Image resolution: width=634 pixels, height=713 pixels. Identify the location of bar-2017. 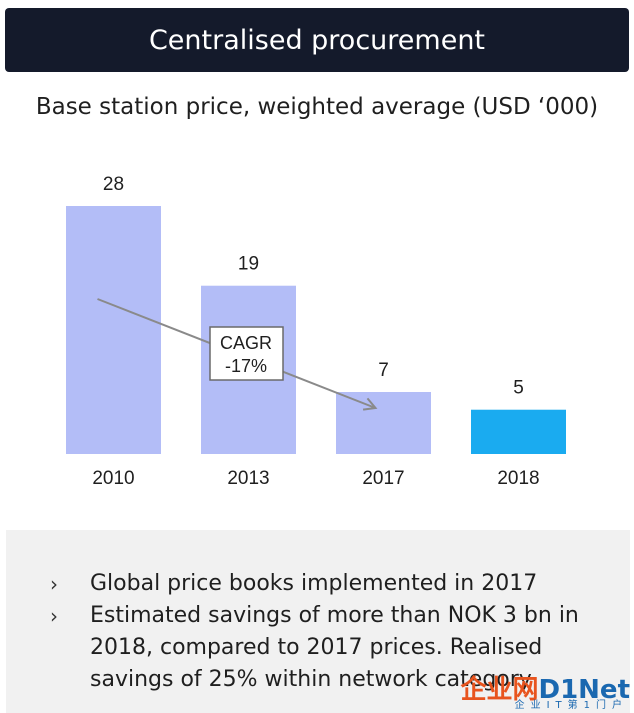
(383, 423).